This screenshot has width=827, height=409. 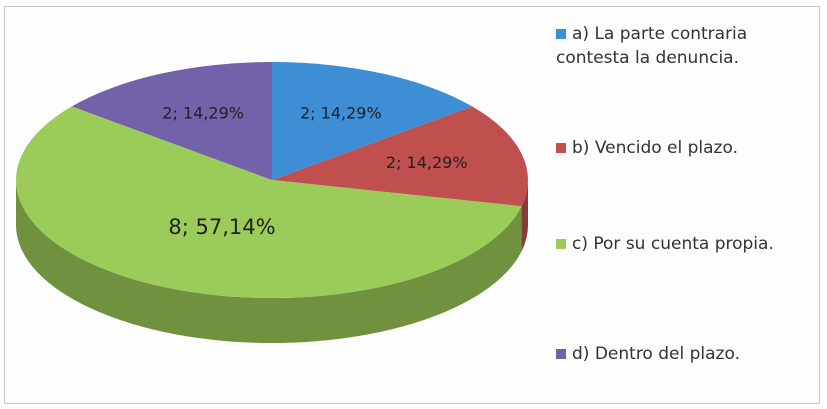 I want to click on legend-item: d) Dentro del plazo., so click(x=683, y=354).